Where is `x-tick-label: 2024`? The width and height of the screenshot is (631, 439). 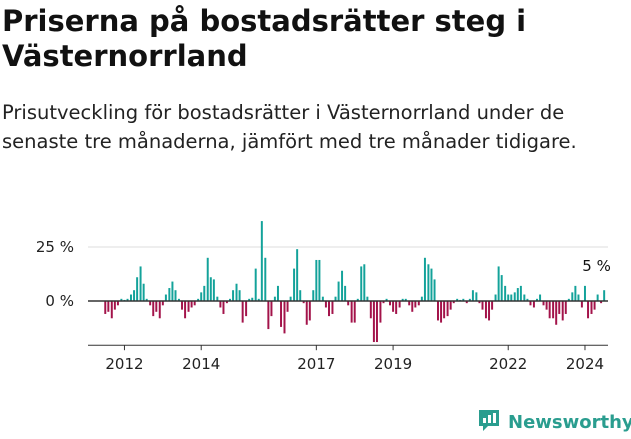
x-tick-label: 2024 is located at coordinates (585, 364).